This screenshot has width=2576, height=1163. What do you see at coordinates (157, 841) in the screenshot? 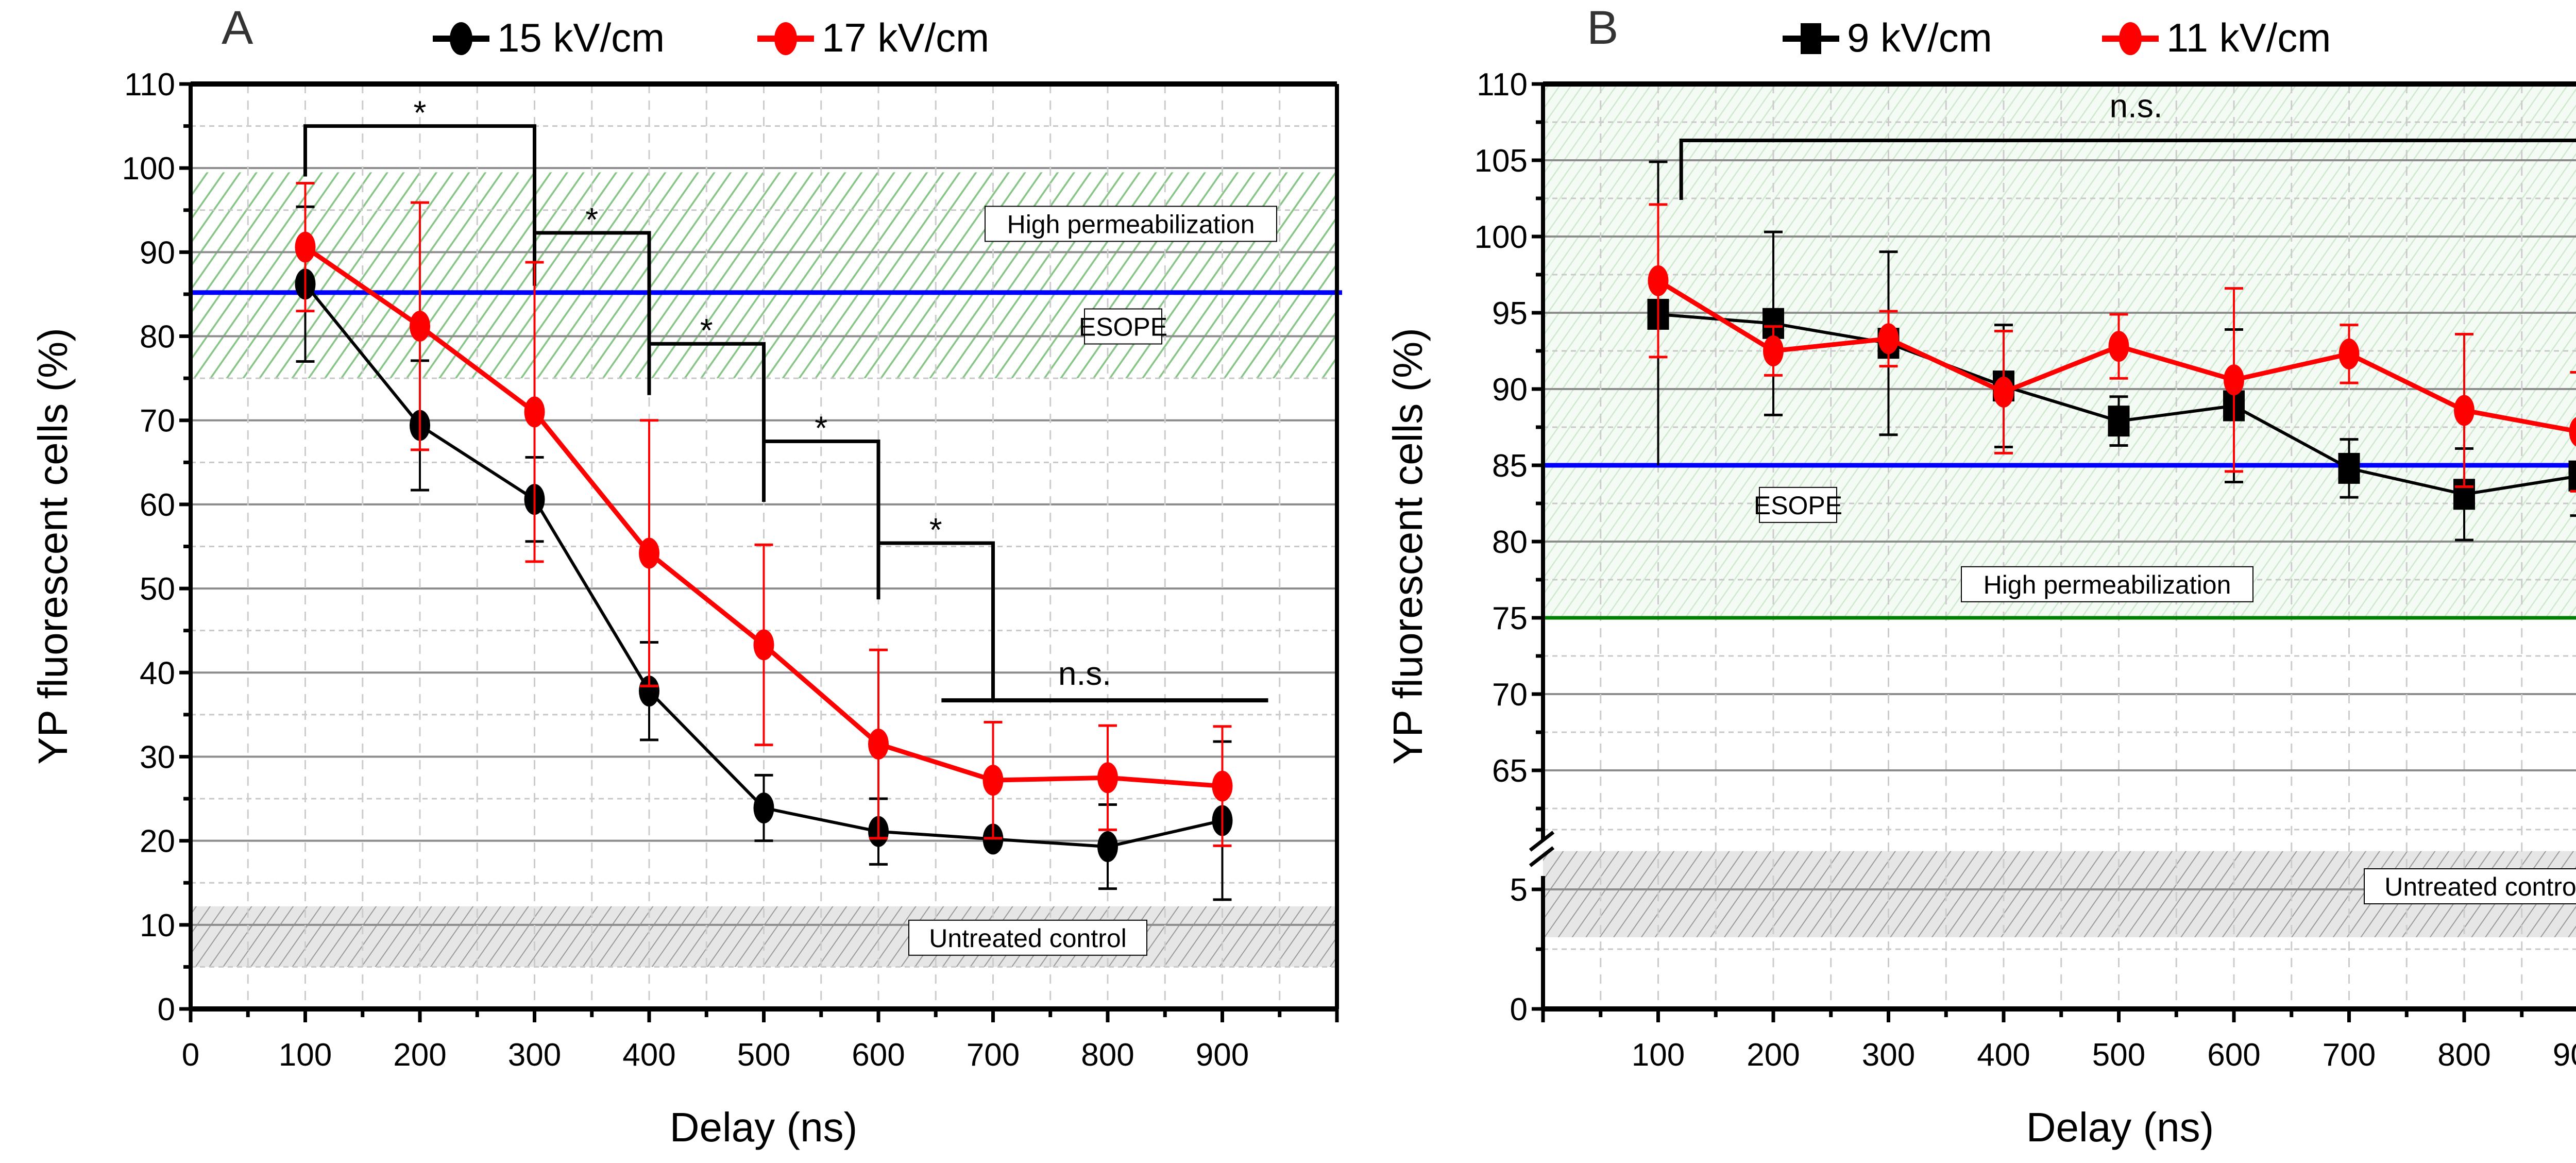
I see `y-tick-label: 20` at bounding box center [157, 841].